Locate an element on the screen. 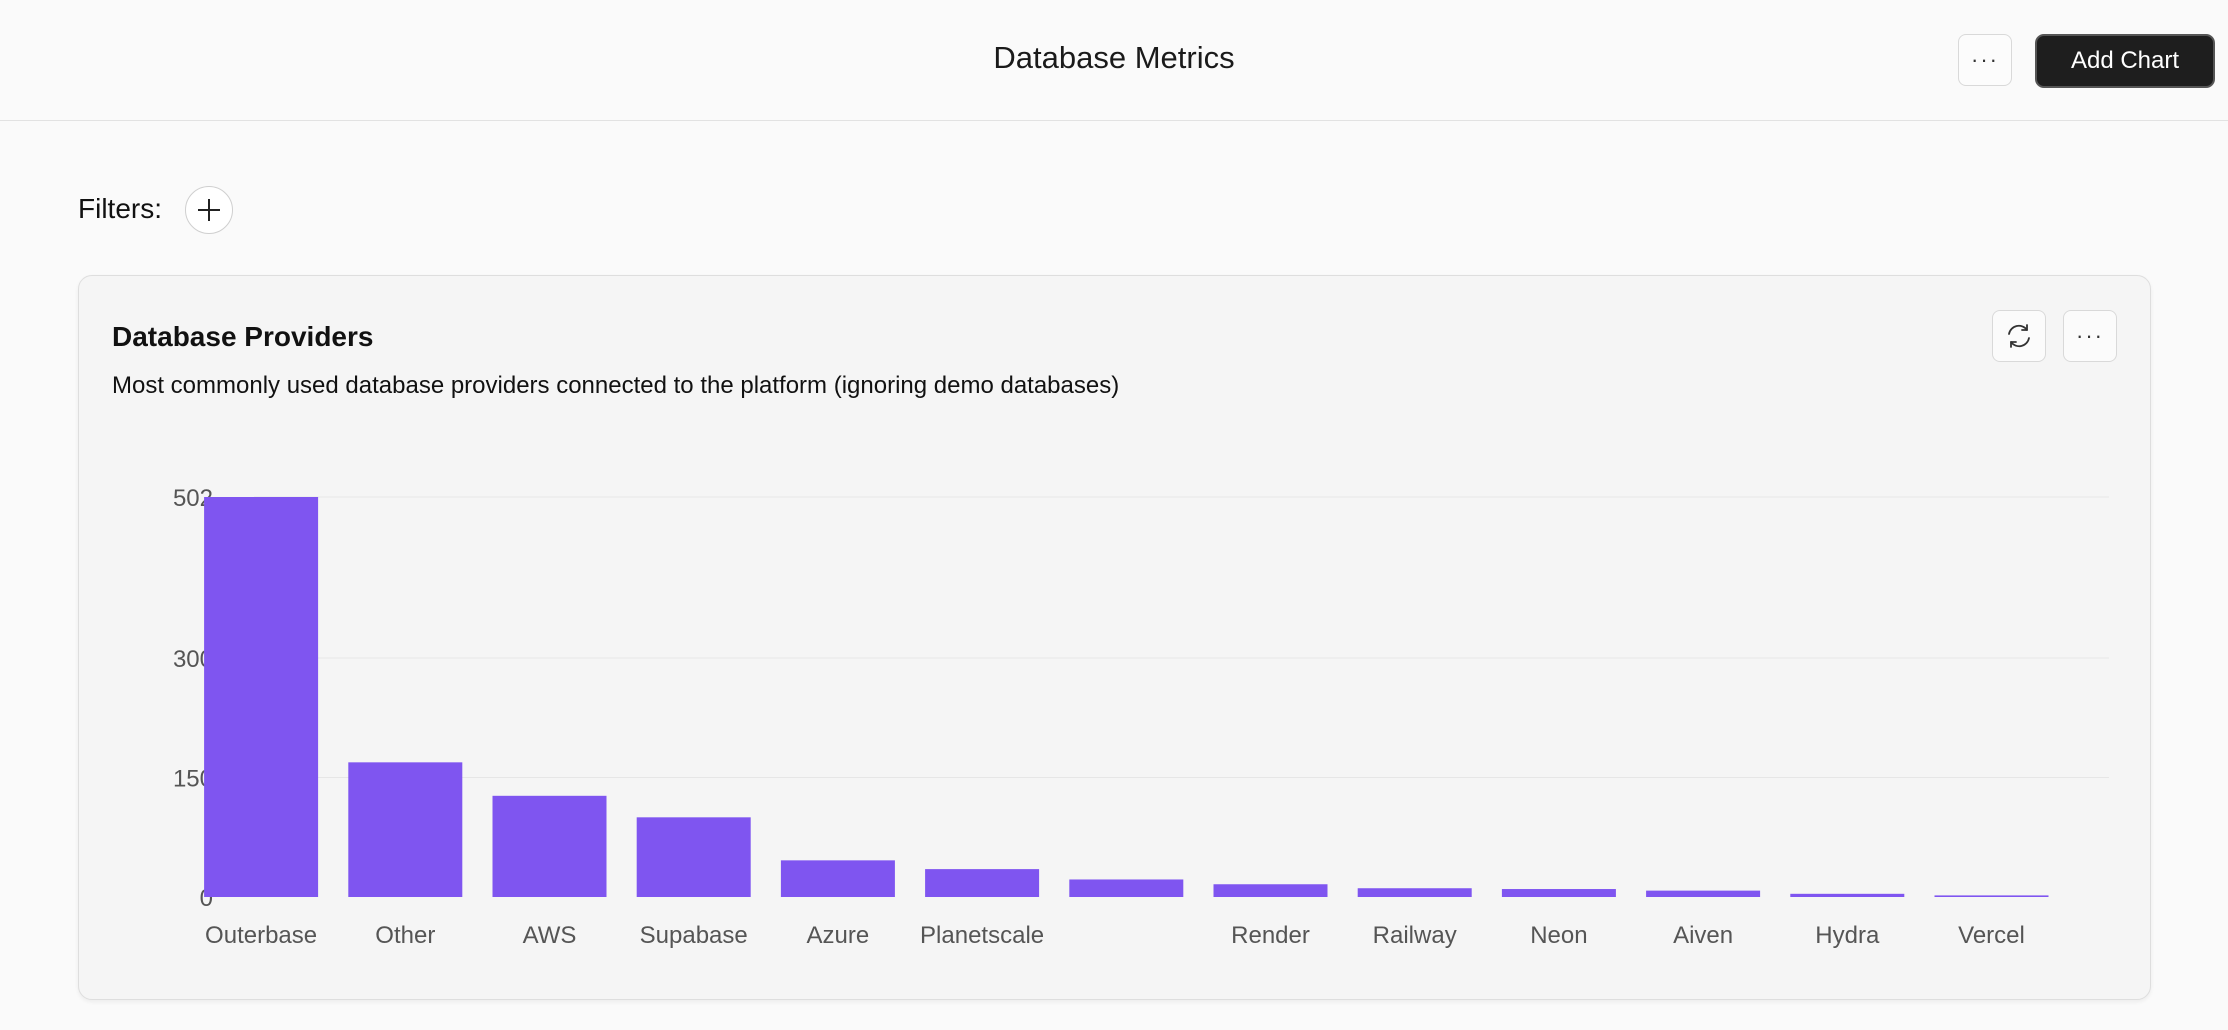  x-tick-label: Aiven is located at coordinates (1703, 935).